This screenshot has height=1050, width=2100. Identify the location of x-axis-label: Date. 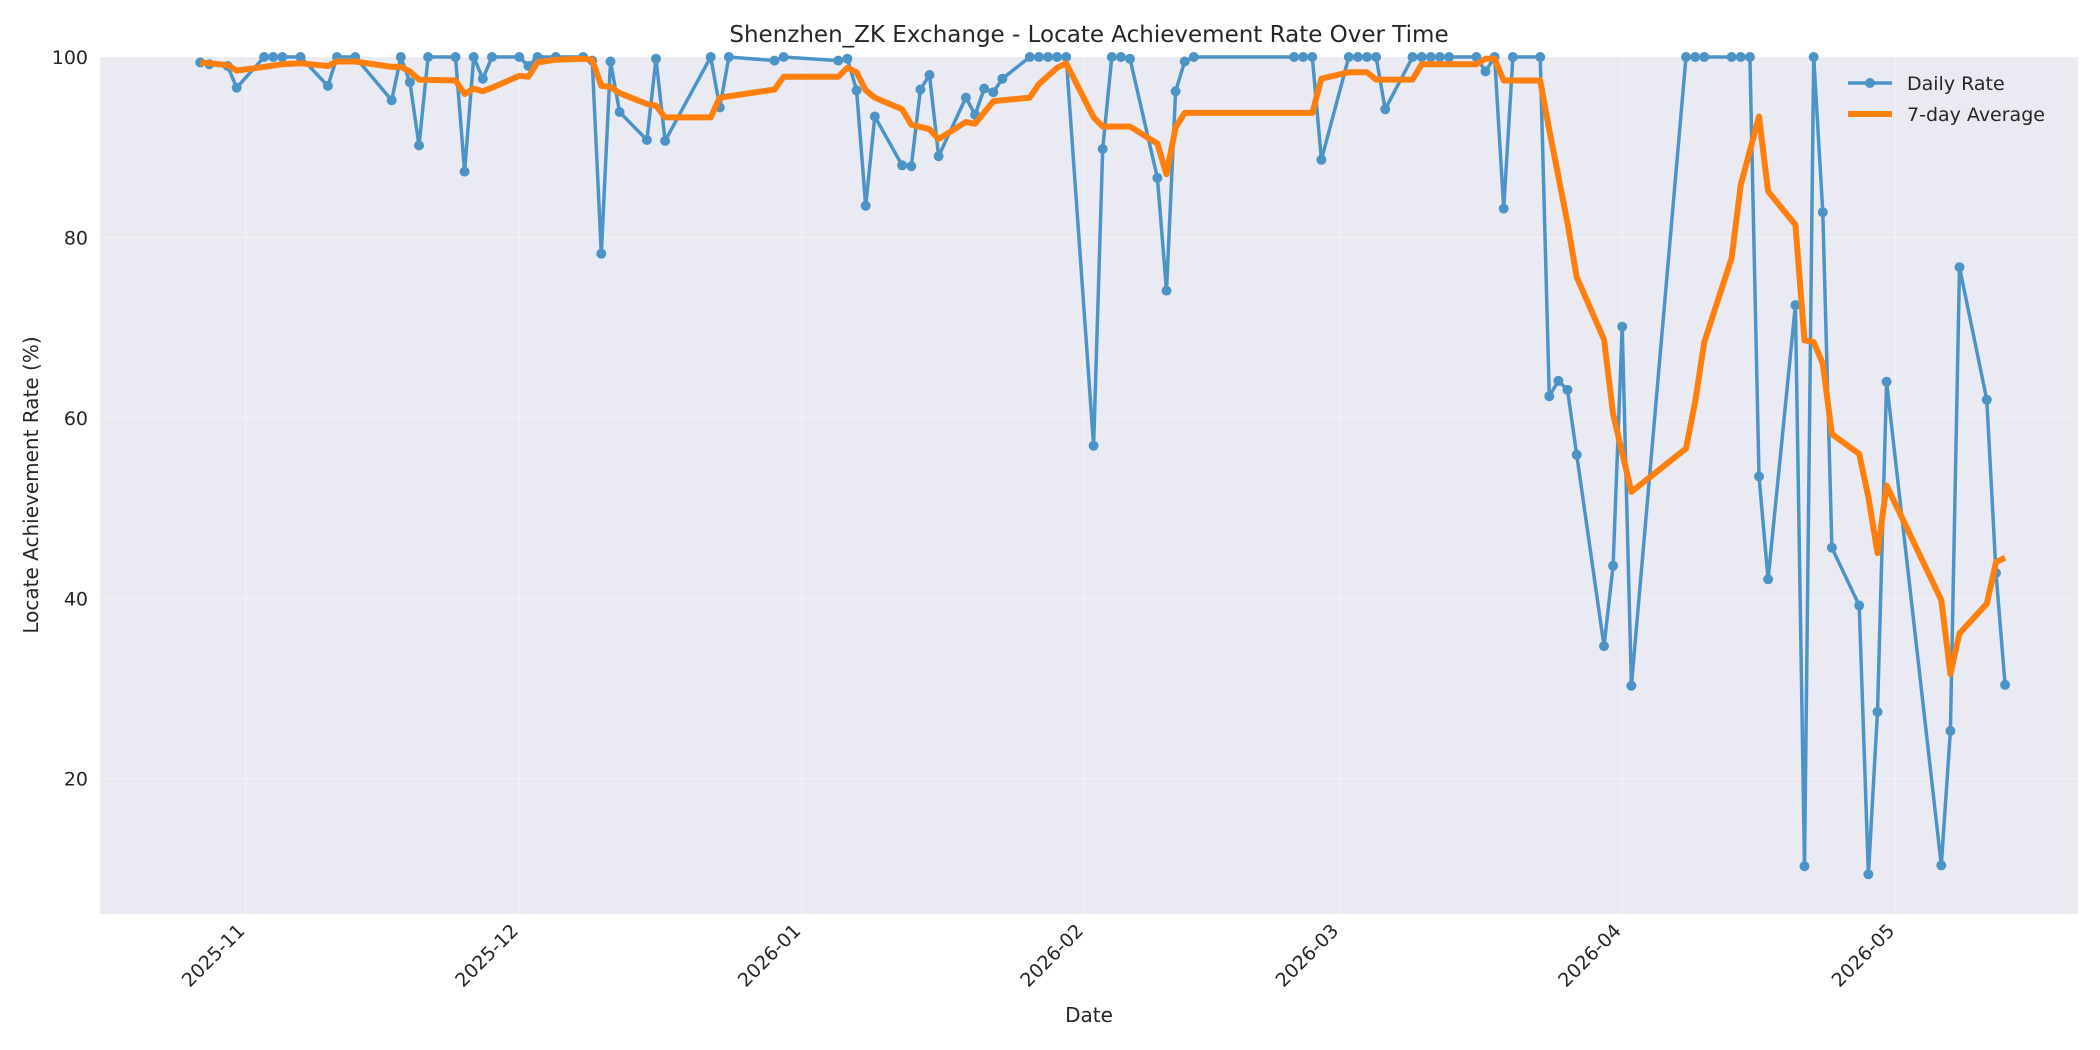
(1089, 1015).